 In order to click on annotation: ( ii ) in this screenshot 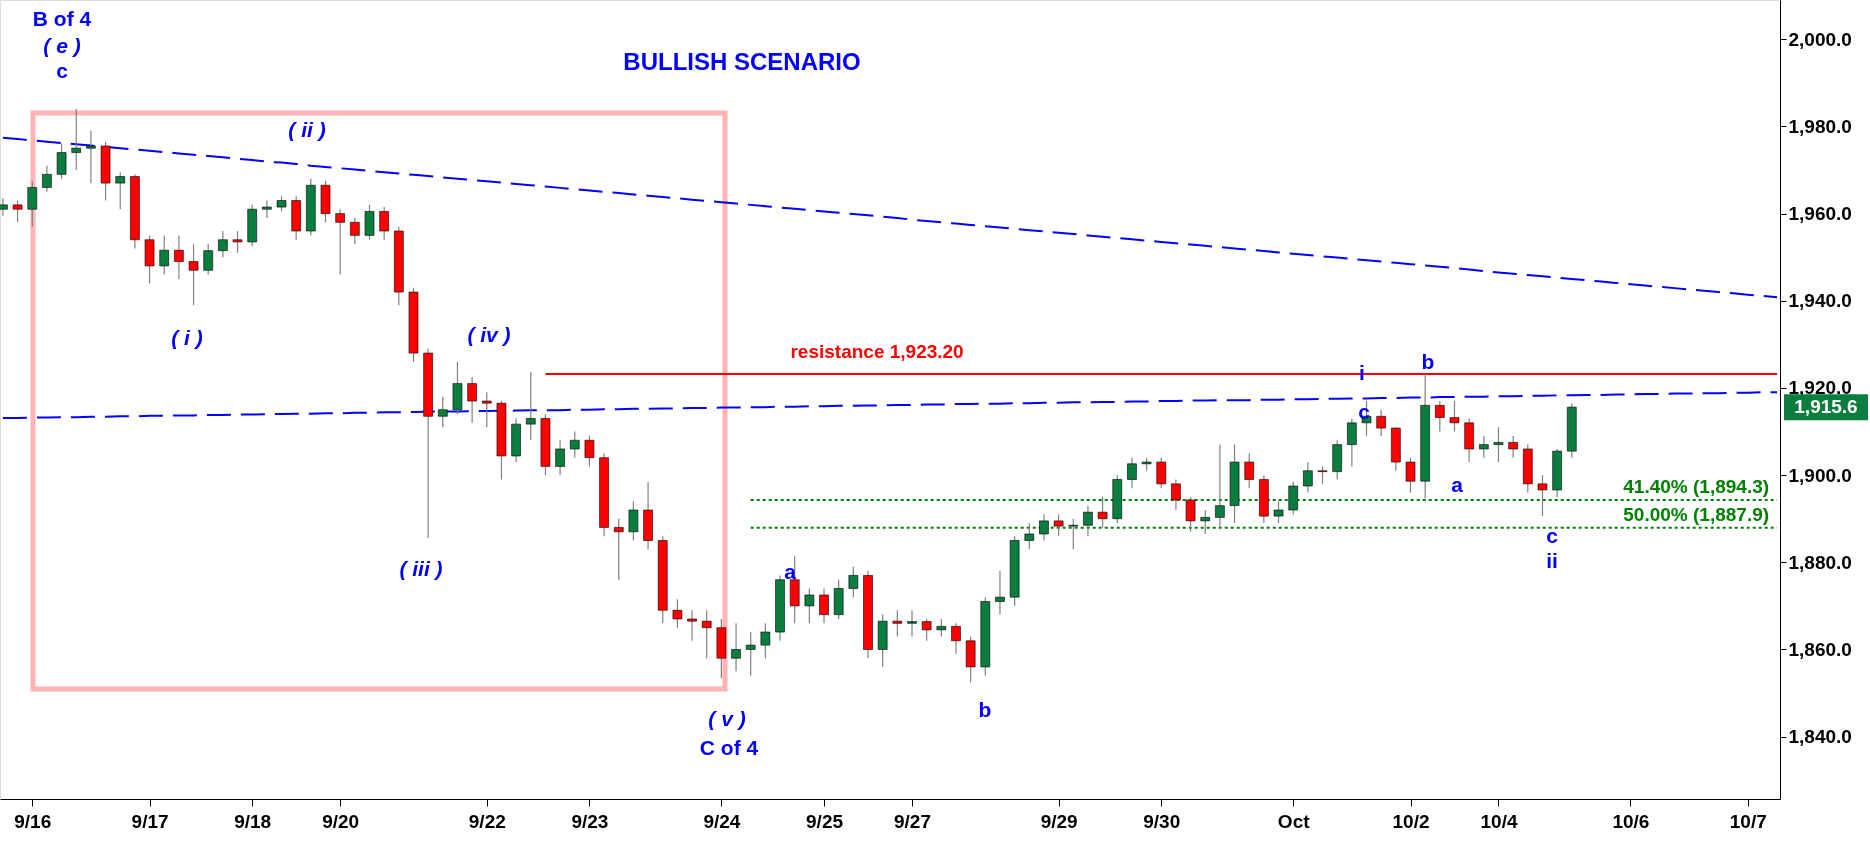, I will do `click(307, 129)`.